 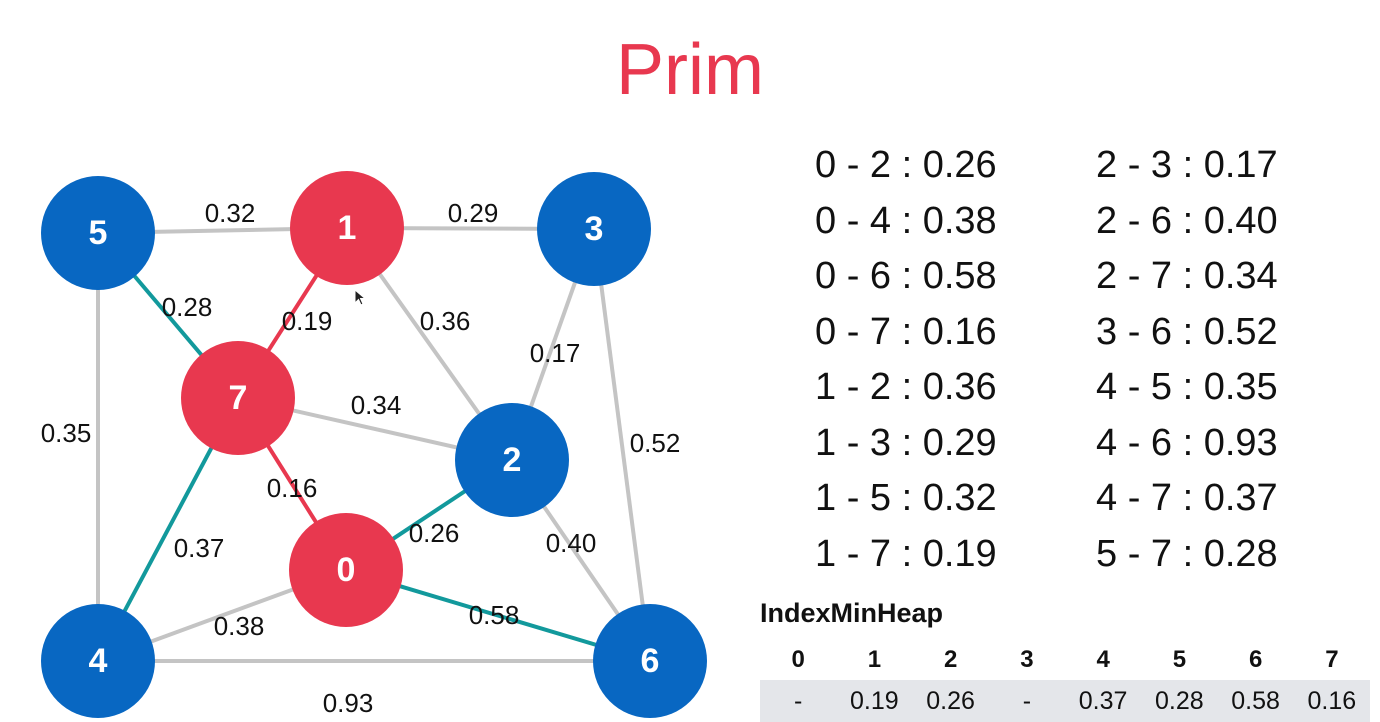 What do you see at coordinates (874, 701) in the screenshot?
I see `heap-value-cell: 0.19` at bounding box center [874, 701].